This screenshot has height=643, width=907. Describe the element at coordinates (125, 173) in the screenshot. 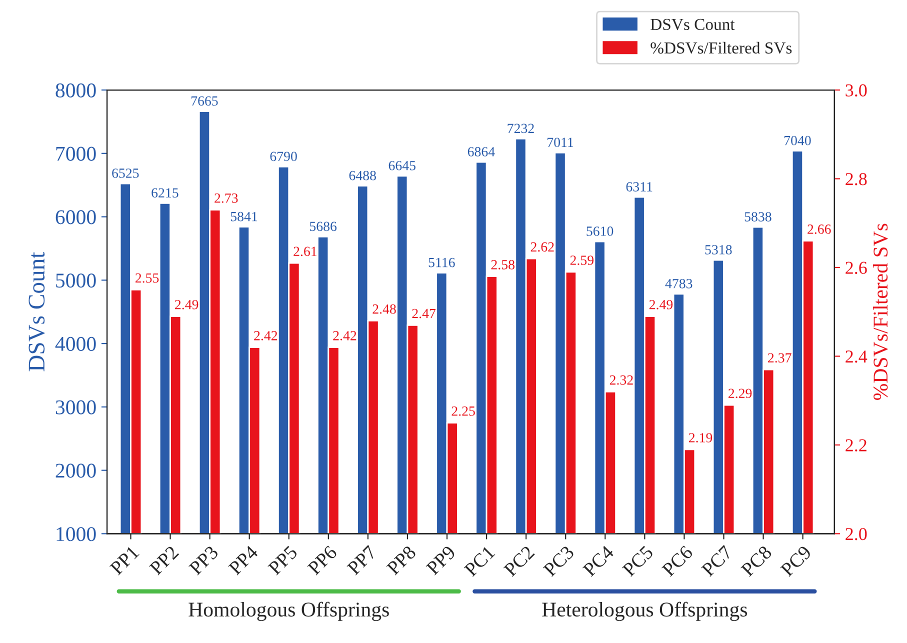

I see `data-label: 6525` at that location.